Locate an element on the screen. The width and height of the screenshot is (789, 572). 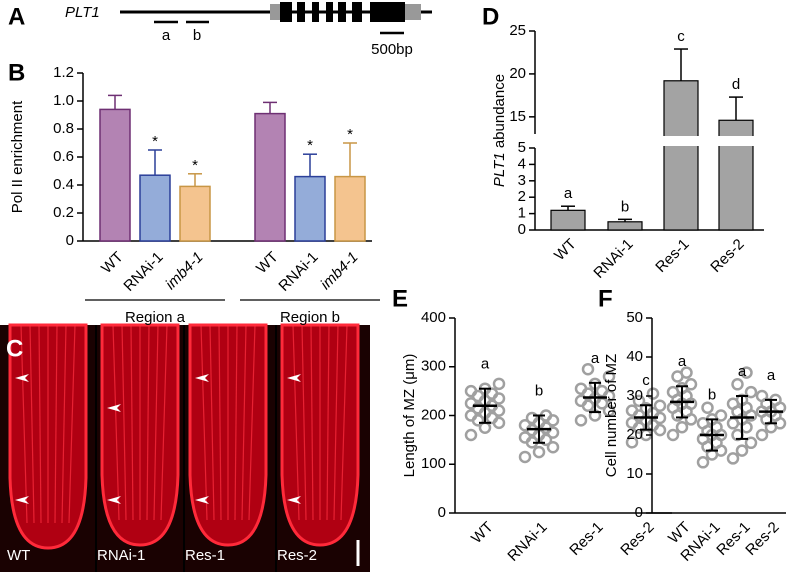
y-axis-label-gene: PLT1 is located at coordinates (499, 169).